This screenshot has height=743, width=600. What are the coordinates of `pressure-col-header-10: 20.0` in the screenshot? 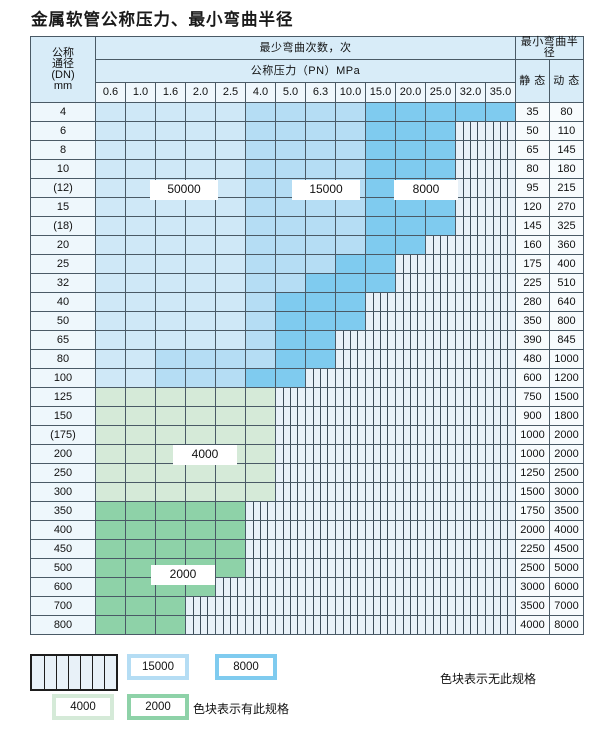 It's located at (410, 92).